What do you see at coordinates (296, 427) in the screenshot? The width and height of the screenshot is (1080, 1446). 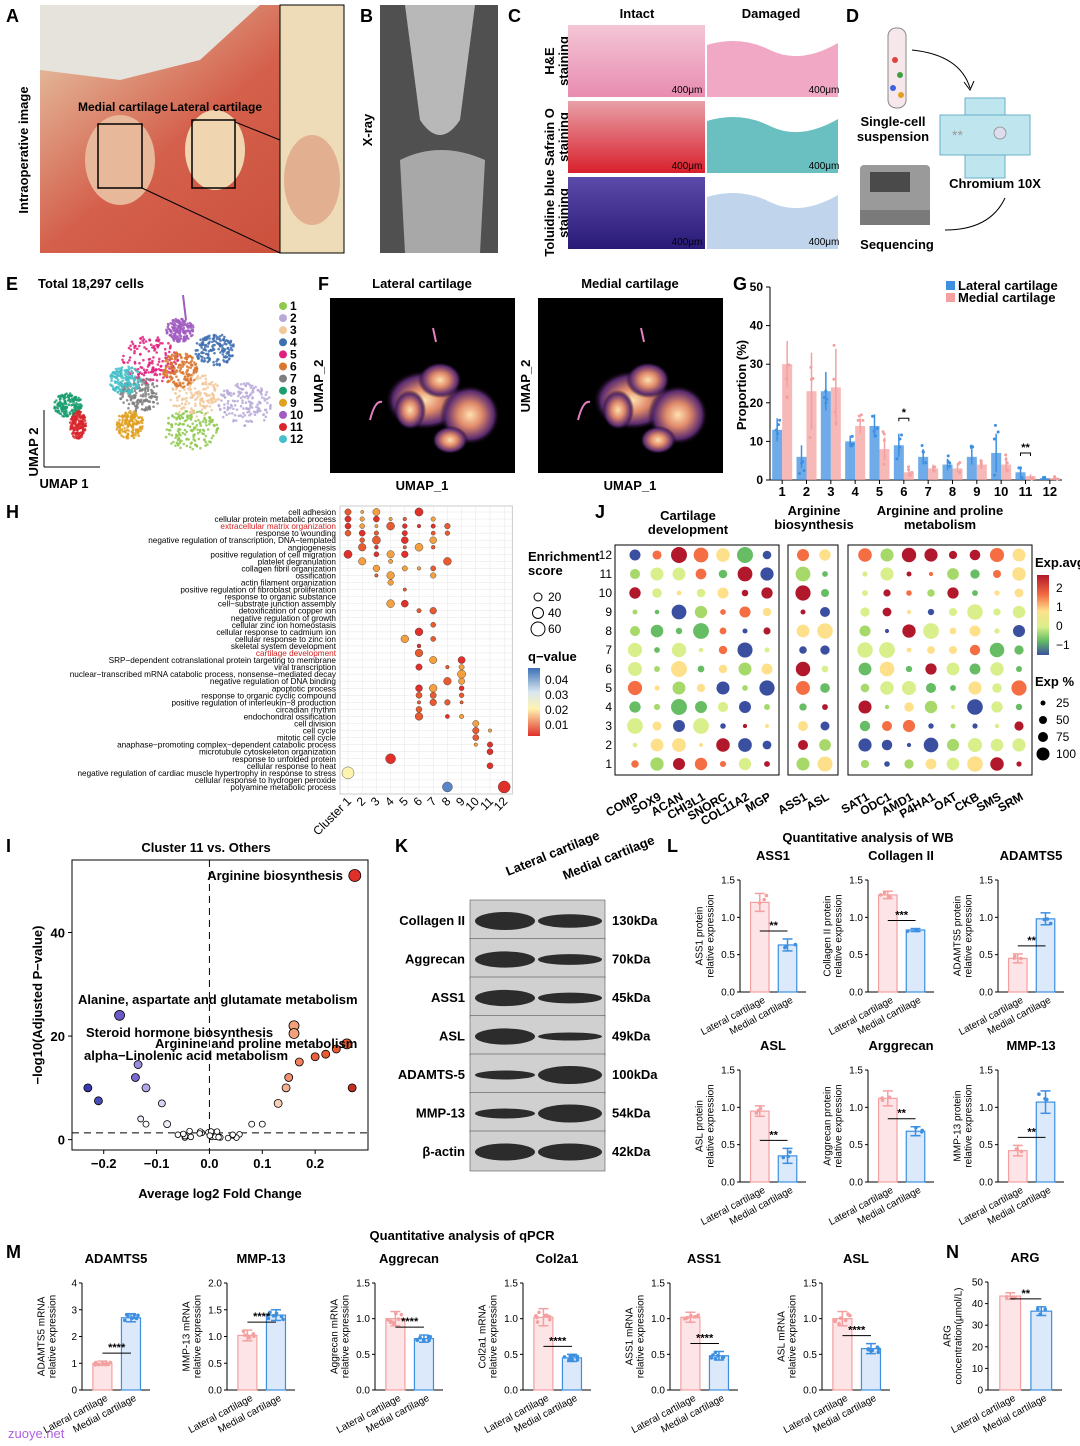 I see `e-legend-label: 11` at bounding box center [296, 427].